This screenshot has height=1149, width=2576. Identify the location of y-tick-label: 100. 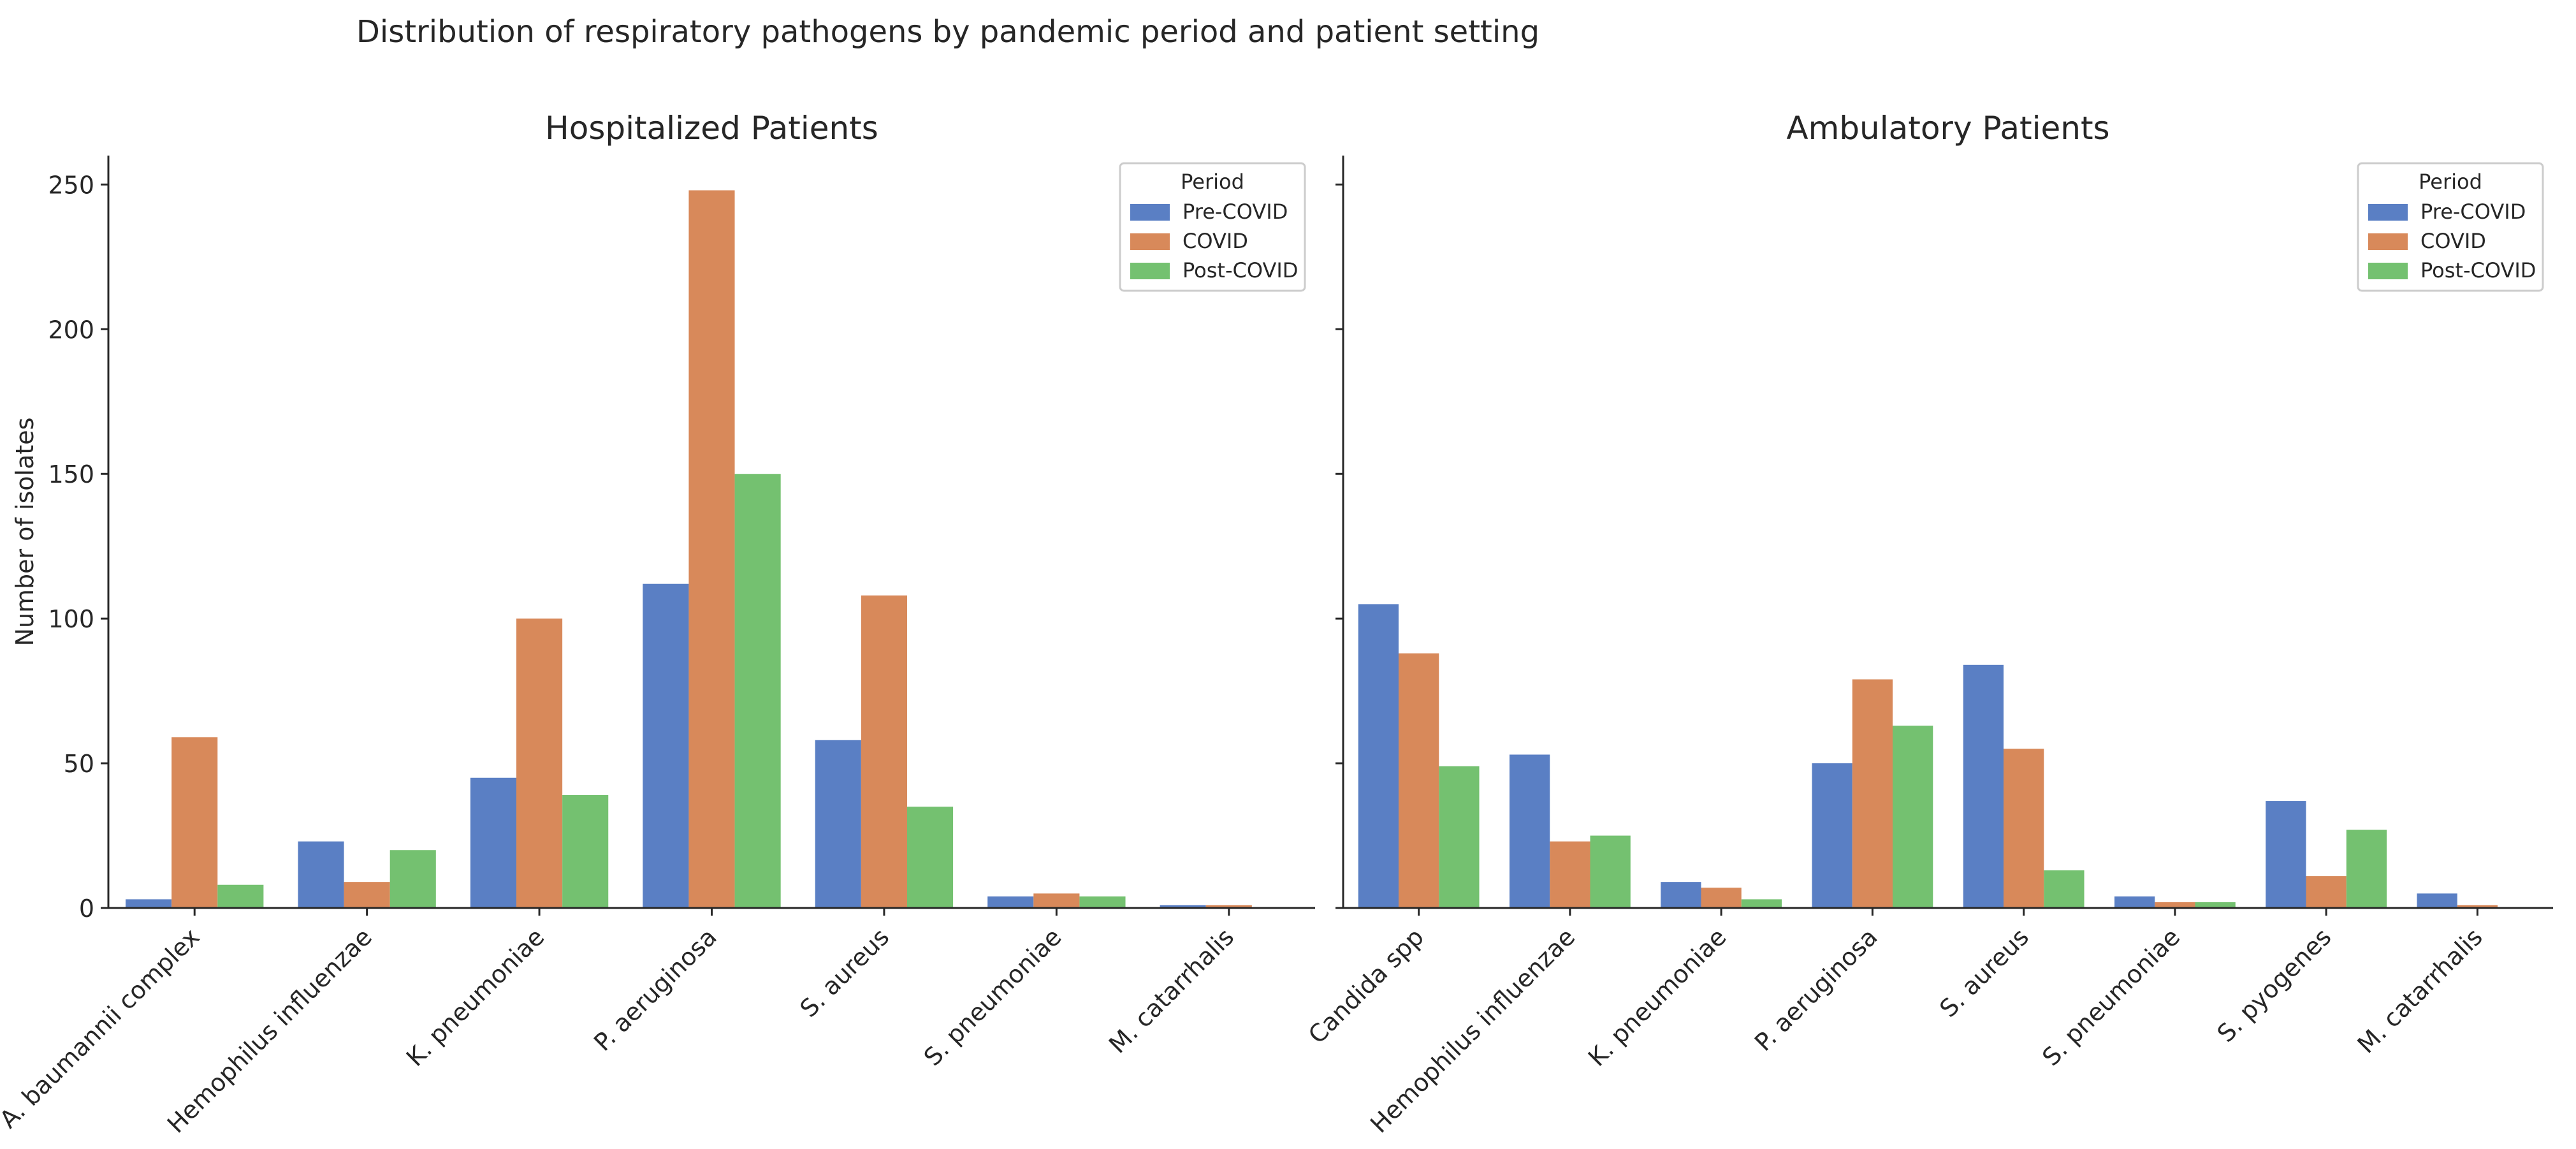
(71, 619).